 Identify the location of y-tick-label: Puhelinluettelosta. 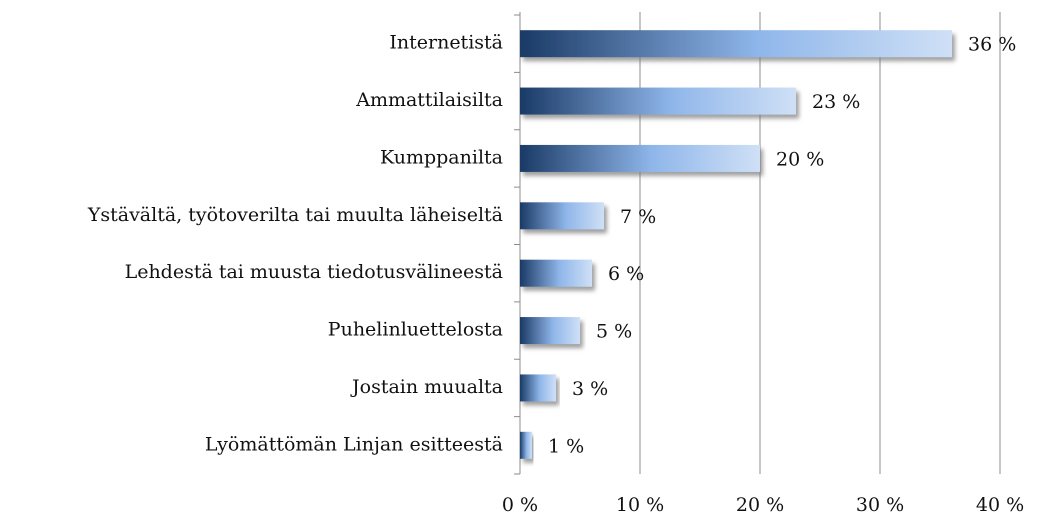
(415, 330).